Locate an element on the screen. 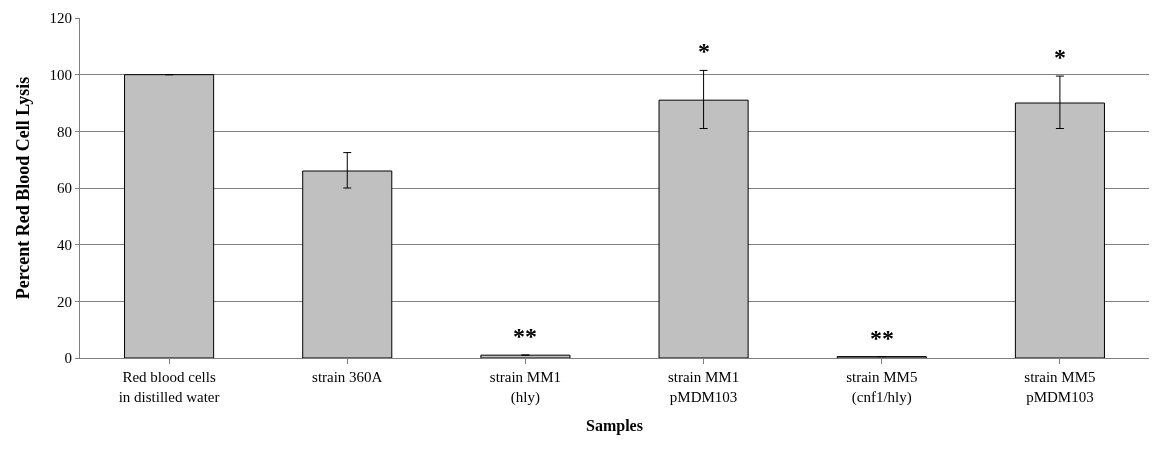  y-tick-label: 60 is located at coordinates (64, 188).